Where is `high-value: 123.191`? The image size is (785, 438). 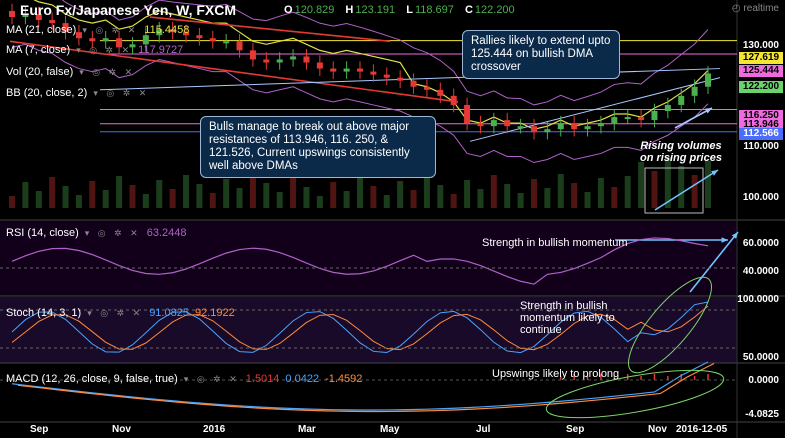 high-value: 123.191 is located at coordinates (375, 10).